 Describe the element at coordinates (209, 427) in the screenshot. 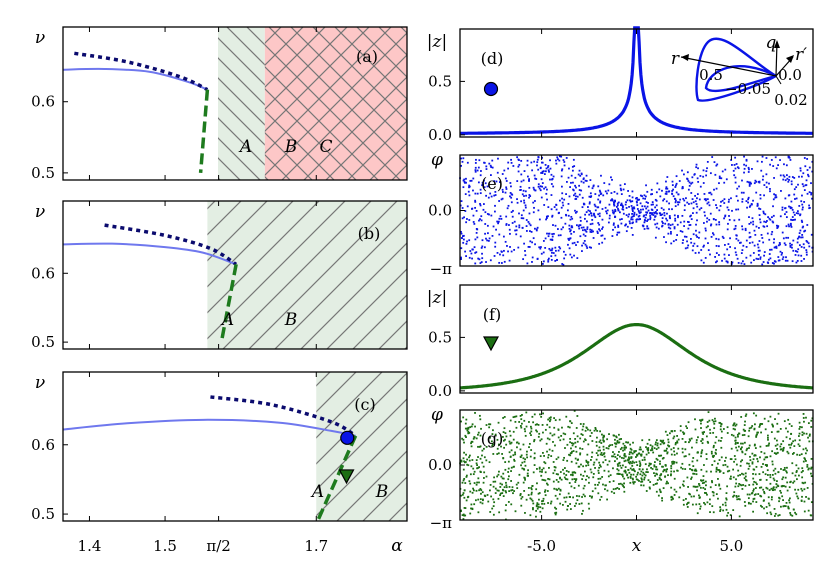

I see `series-stable-c` at that location.